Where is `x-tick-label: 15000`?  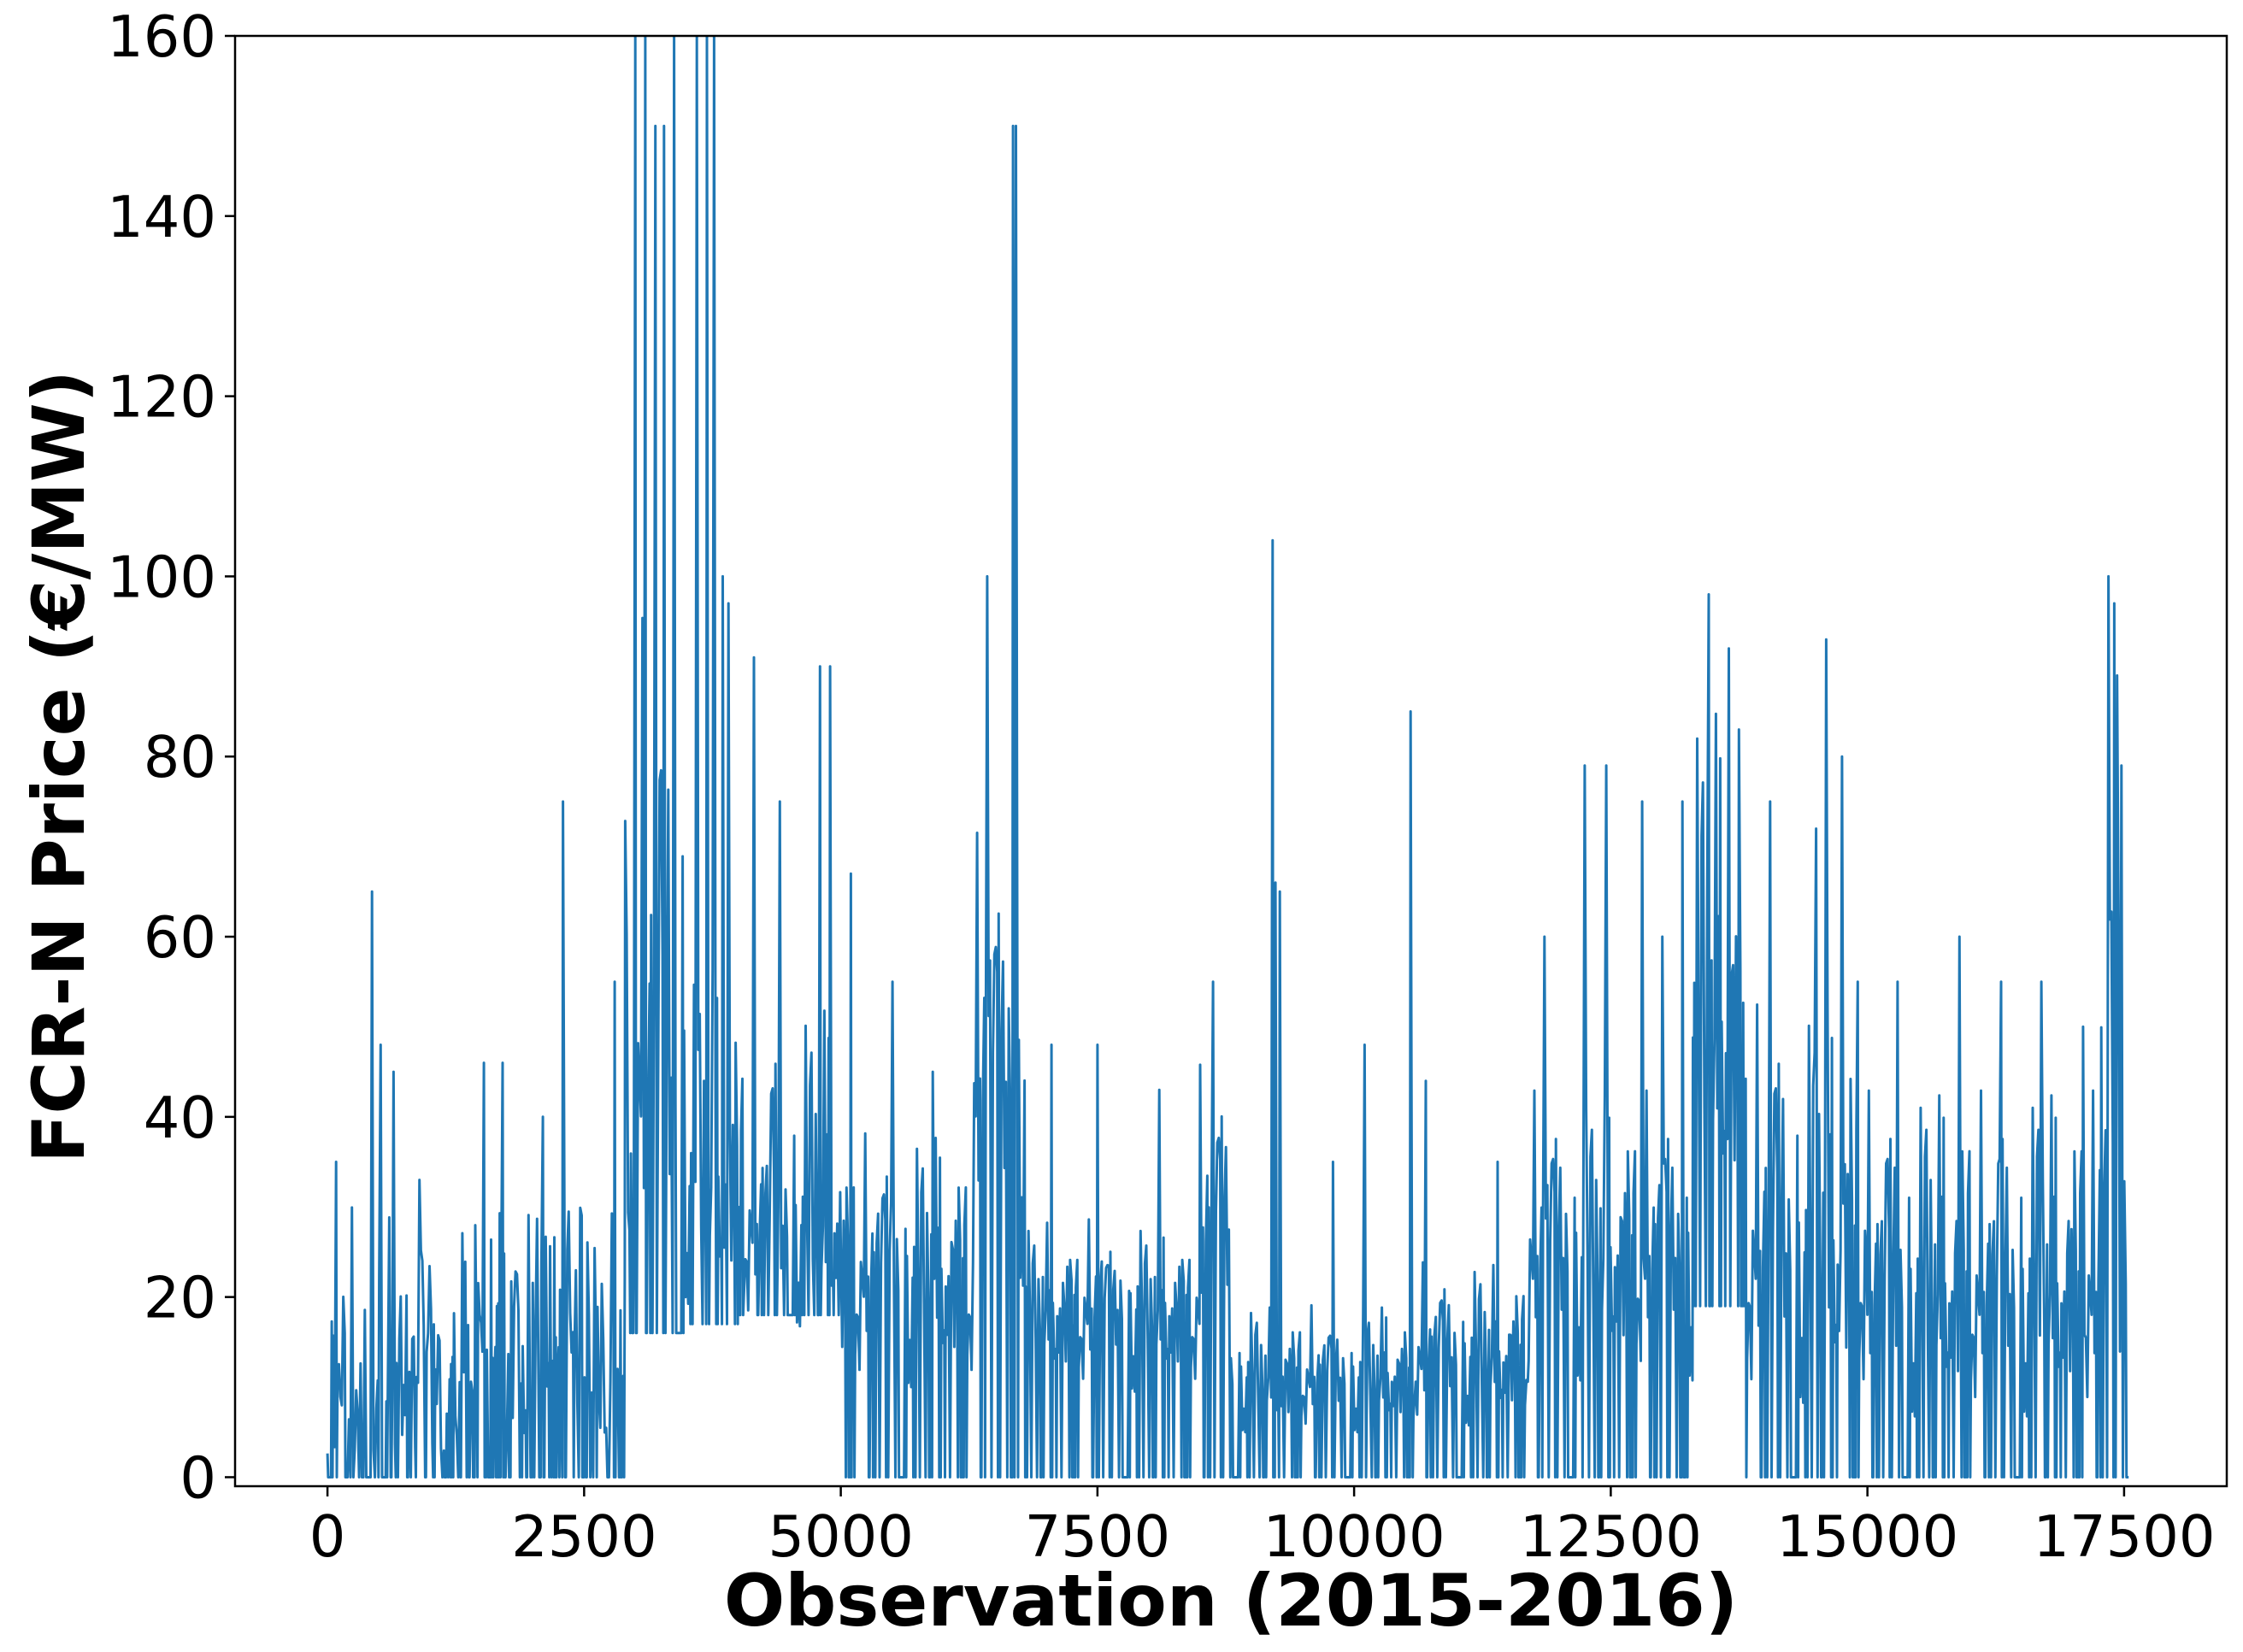
x-tick-label: 15000 is located at coordinates (1867, 1536).